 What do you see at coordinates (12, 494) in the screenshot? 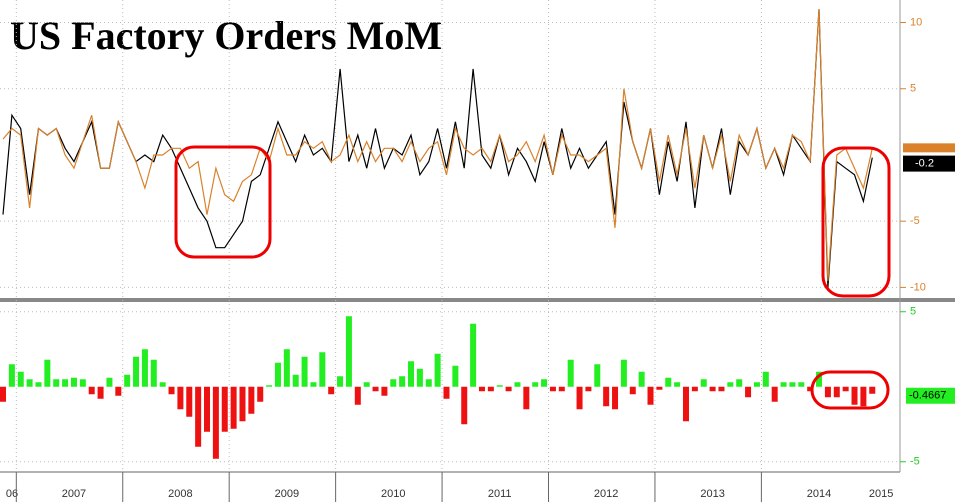
I see `x-tick-label: 06` at bounding box center [12, 494].